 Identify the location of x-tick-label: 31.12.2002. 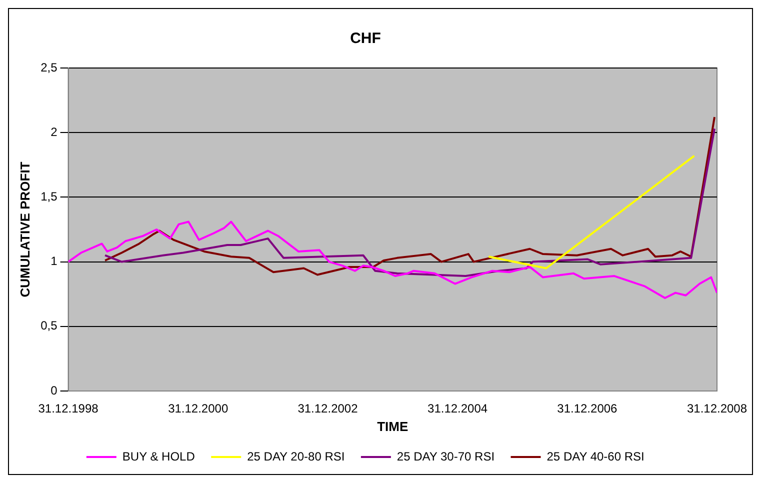
(328, 409).